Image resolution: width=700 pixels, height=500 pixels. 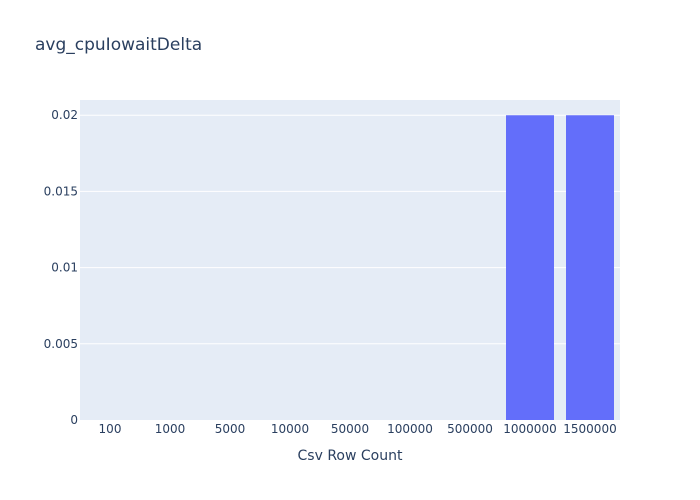 I want to click on x-tick-label: 50000, so click(x=350, y=429).